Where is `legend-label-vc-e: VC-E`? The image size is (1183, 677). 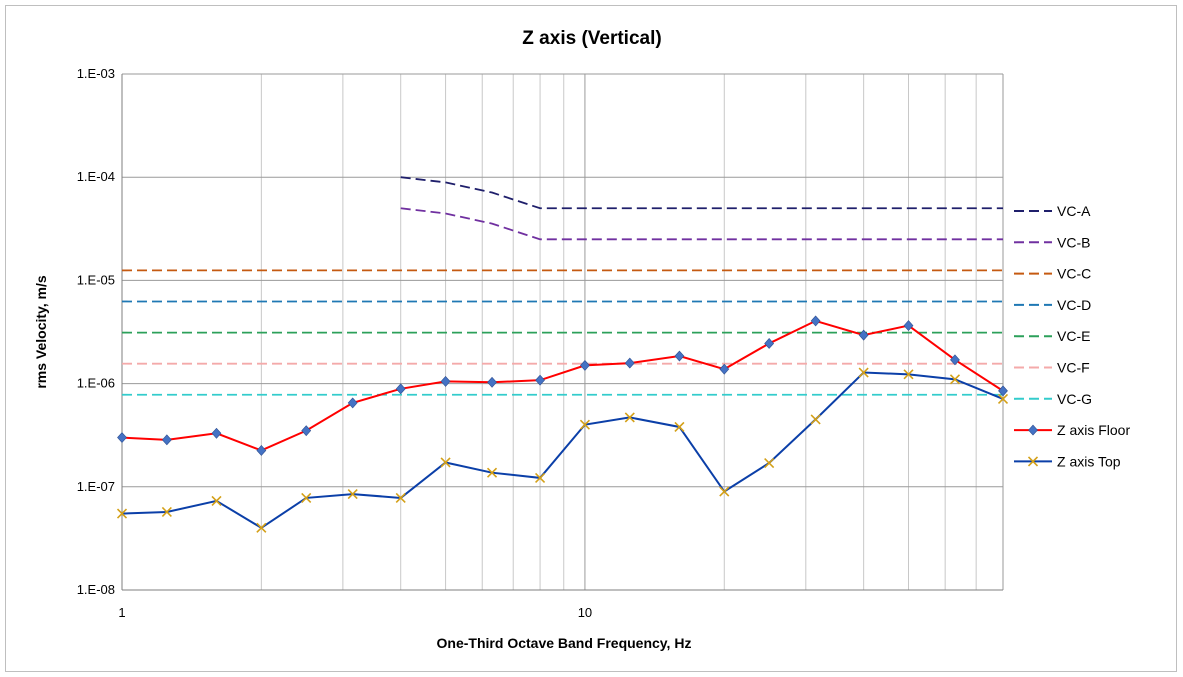
legend-label-vc-e: VC-E is located at coordinates (1073, 336).